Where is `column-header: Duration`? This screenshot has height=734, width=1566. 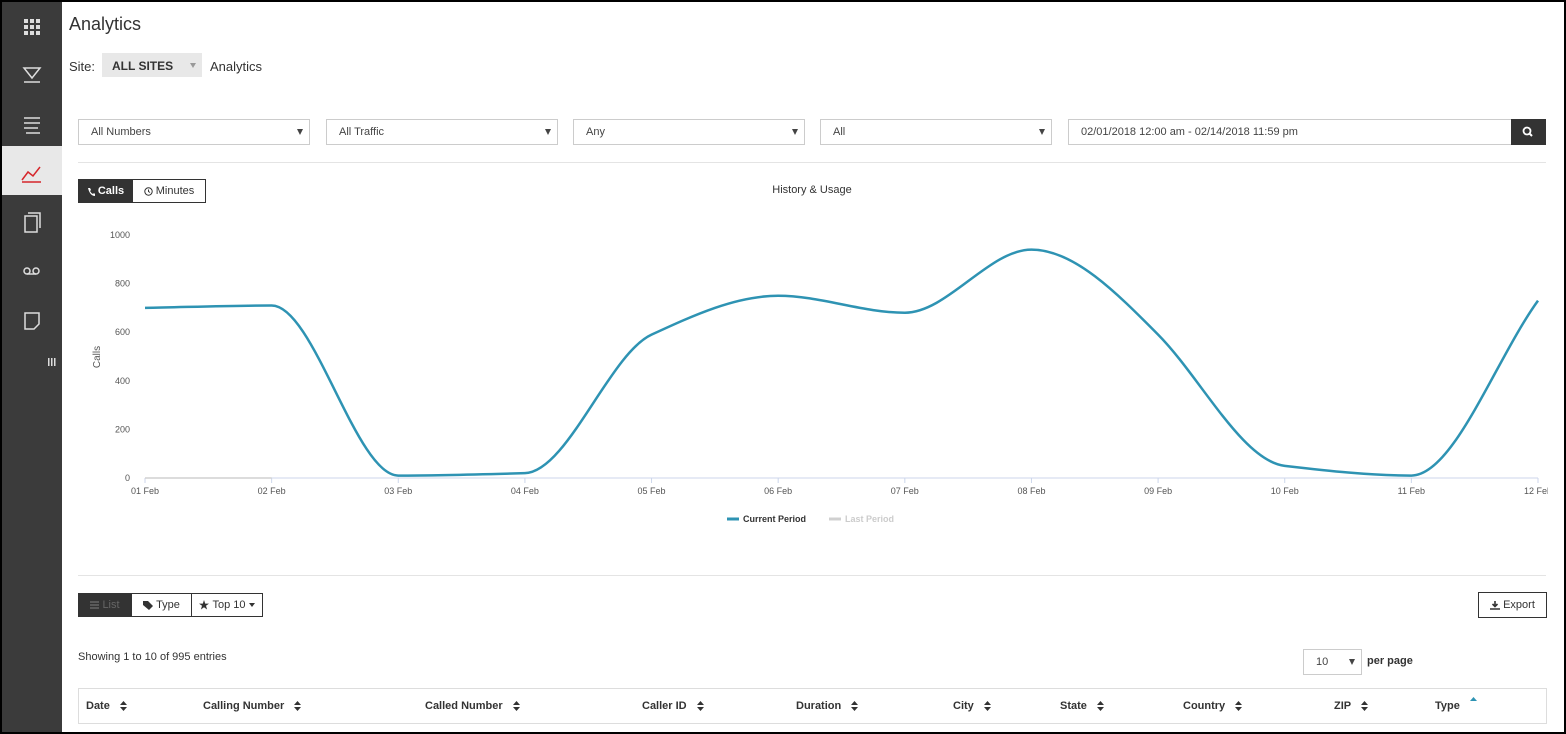 column-header: Duration is located at coordinates (827, 706).